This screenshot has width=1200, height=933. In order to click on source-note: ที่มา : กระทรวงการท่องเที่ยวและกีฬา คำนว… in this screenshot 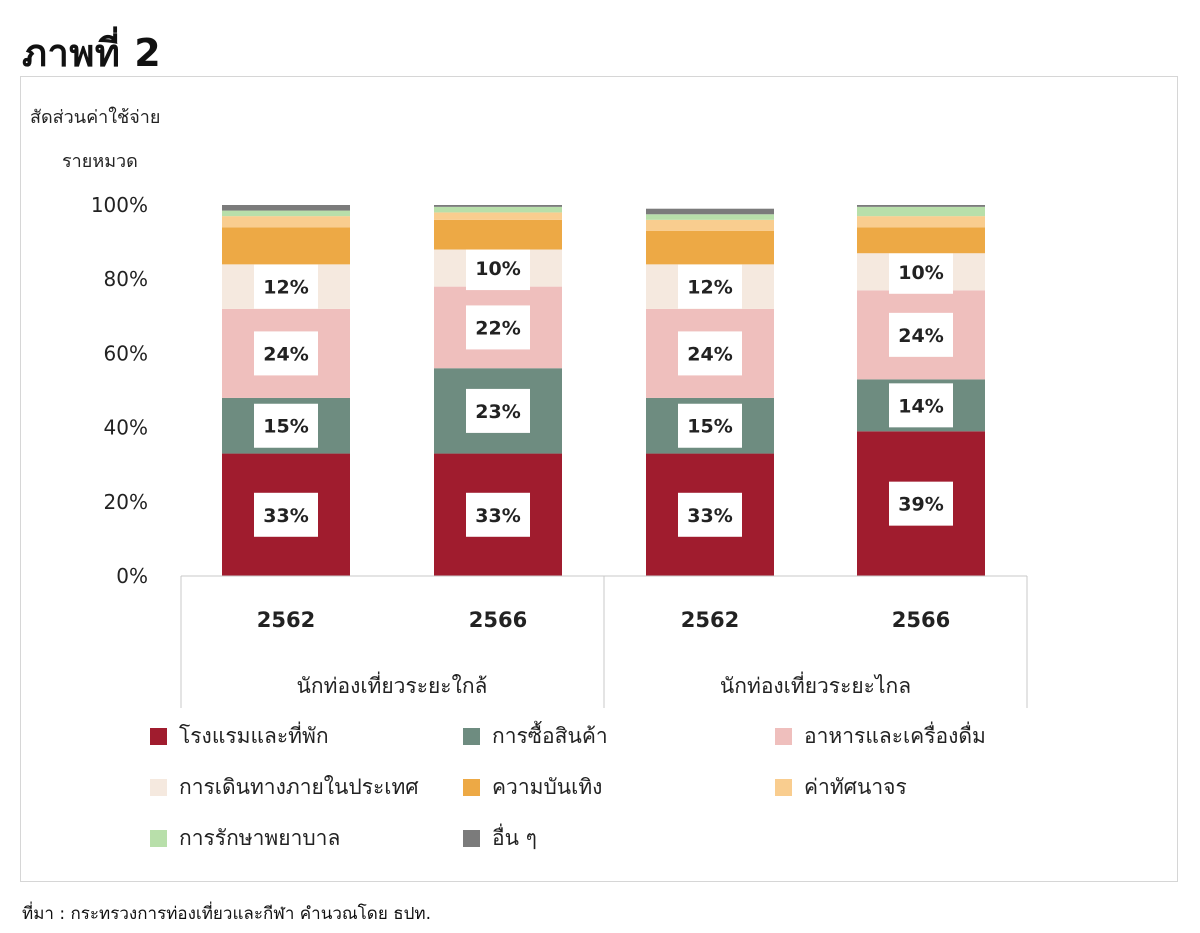, I will do `click(226, 914)`.